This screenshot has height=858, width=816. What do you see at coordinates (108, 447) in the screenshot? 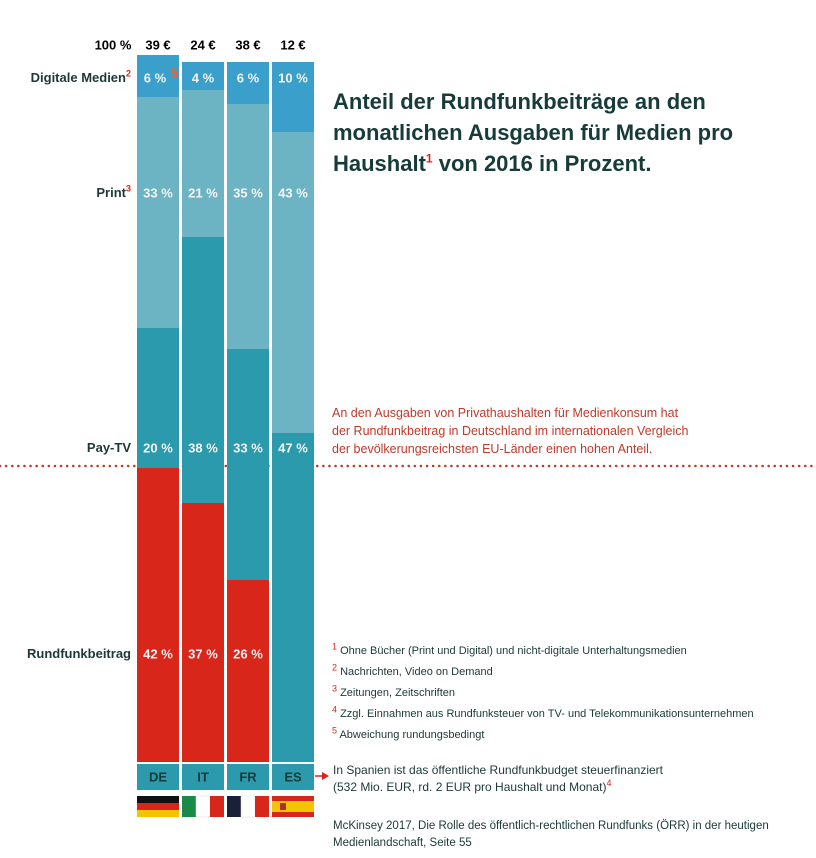
I see `row-name: Pay-TV` at bounding box center [108, 447].